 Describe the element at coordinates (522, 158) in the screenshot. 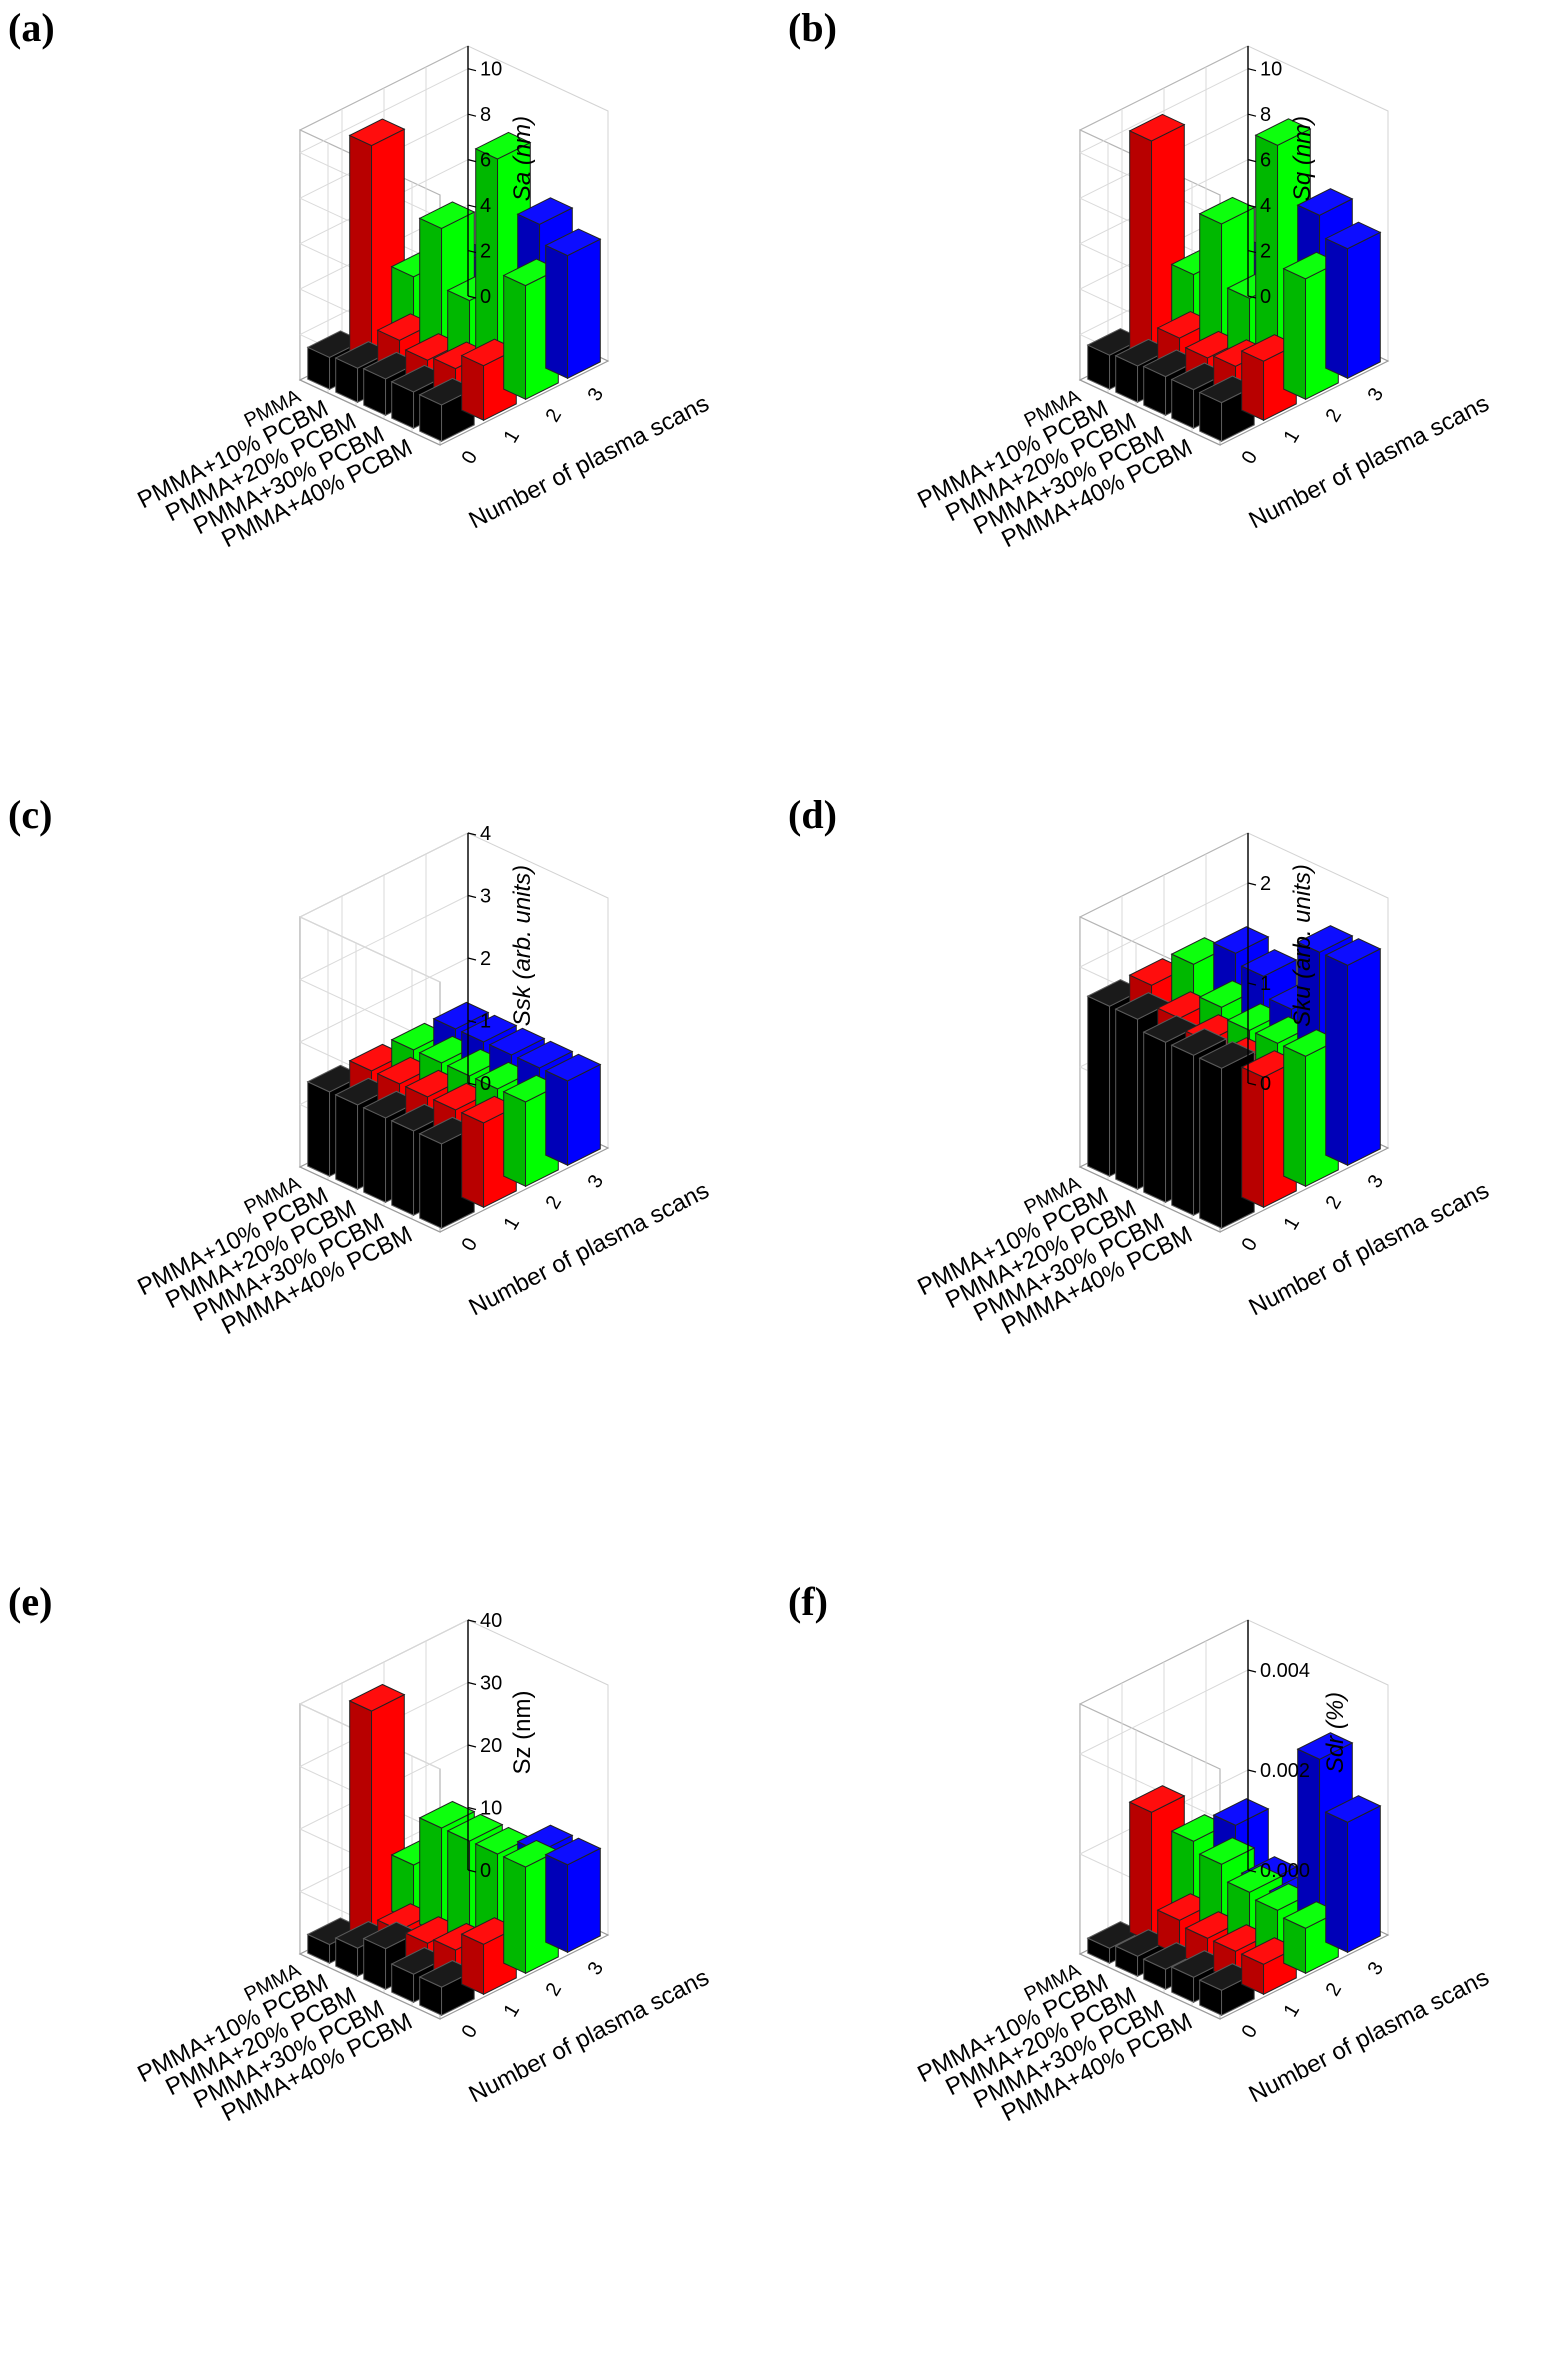

I see `z-axis-label: Sa (nm)` at that location.